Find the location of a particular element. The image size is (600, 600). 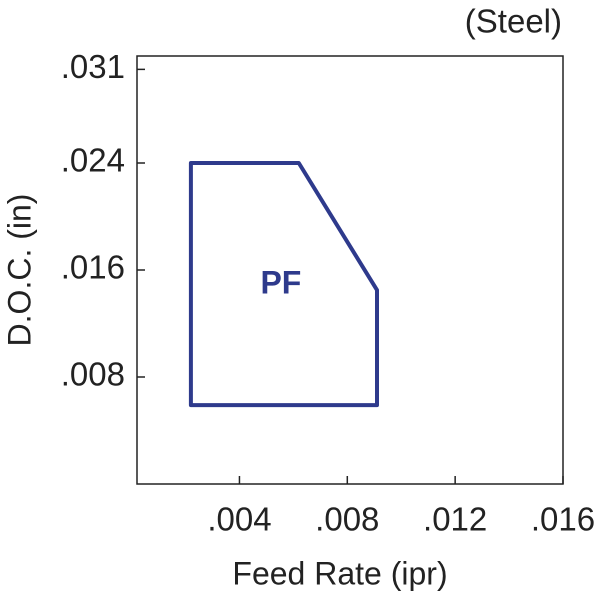

x-tick-label: .004 is located at coordinates (239, 519).